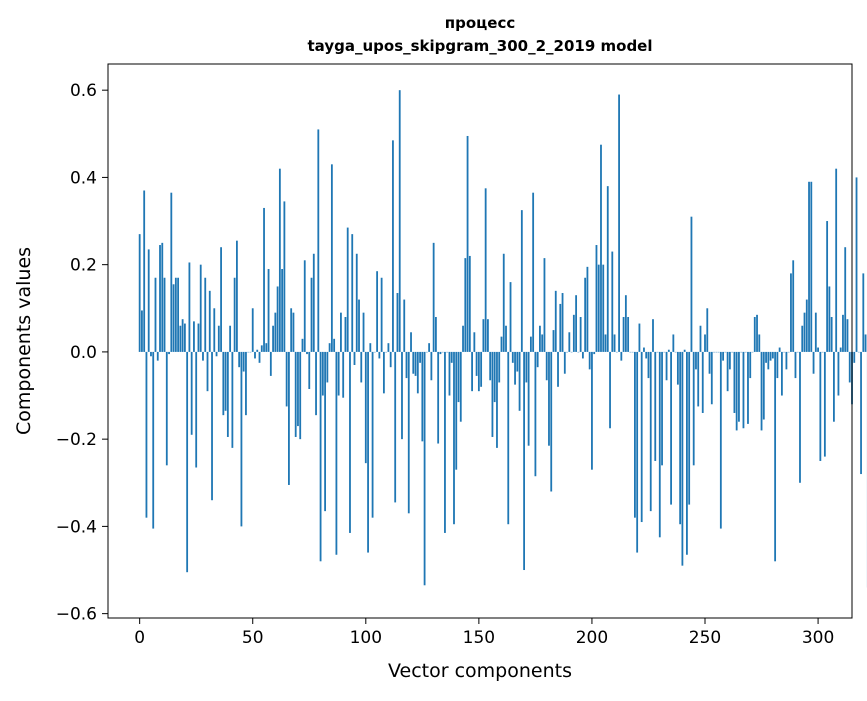 Image resolution: width=867 pixels, height=701 pixels. What do you see at coordinates (705, 638) in the screenshot?
I see `x-tick-label: 250` at bounding box center [705, 638].